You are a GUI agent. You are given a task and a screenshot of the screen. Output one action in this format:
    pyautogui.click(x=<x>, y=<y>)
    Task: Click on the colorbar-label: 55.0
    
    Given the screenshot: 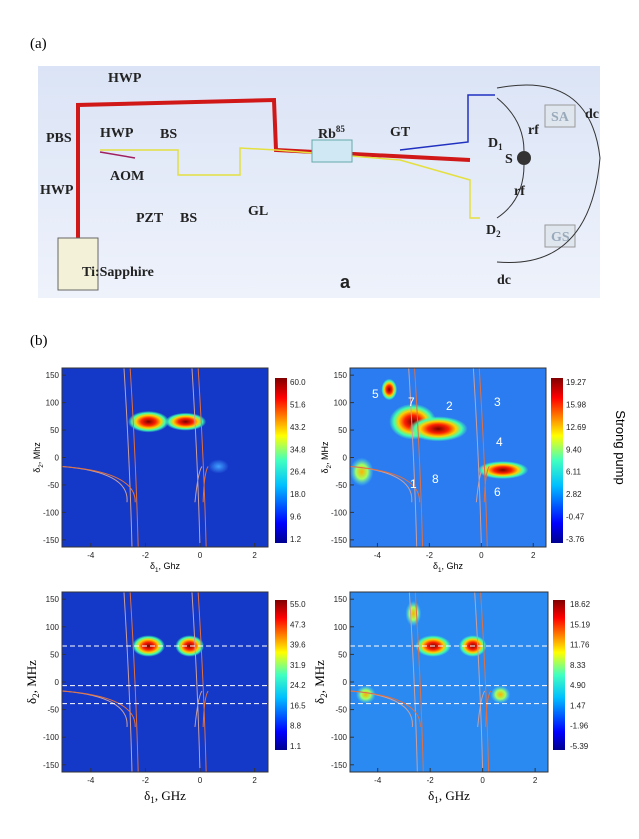 What is the action you would take?
    pyautogui.click(x=298, y=604)
    